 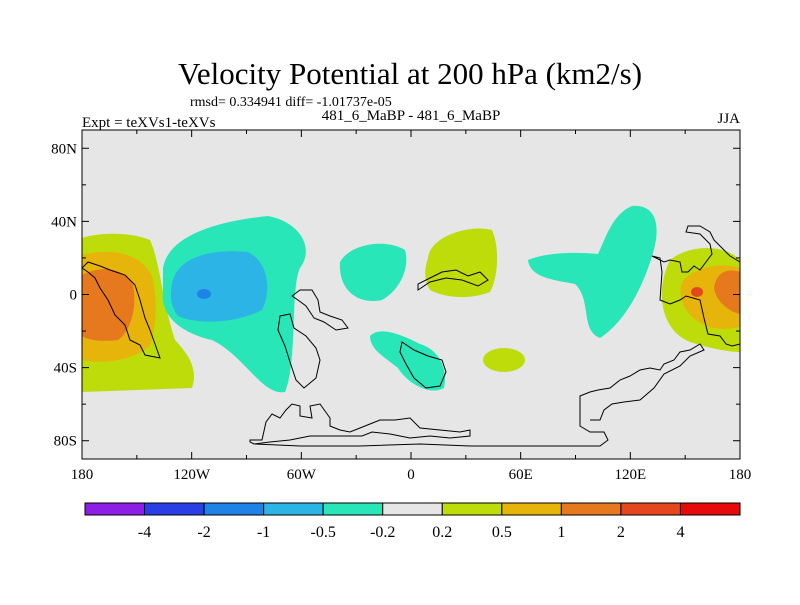 I want to click on colorbar-label: 0.2, so click(x=442, y=532).